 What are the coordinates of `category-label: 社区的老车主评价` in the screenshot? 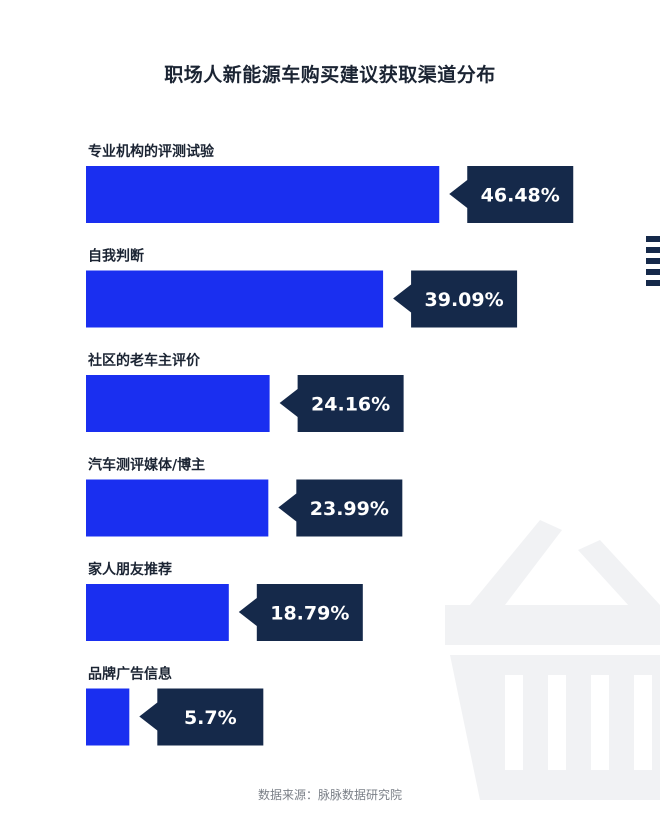 It's located at (144, 360).